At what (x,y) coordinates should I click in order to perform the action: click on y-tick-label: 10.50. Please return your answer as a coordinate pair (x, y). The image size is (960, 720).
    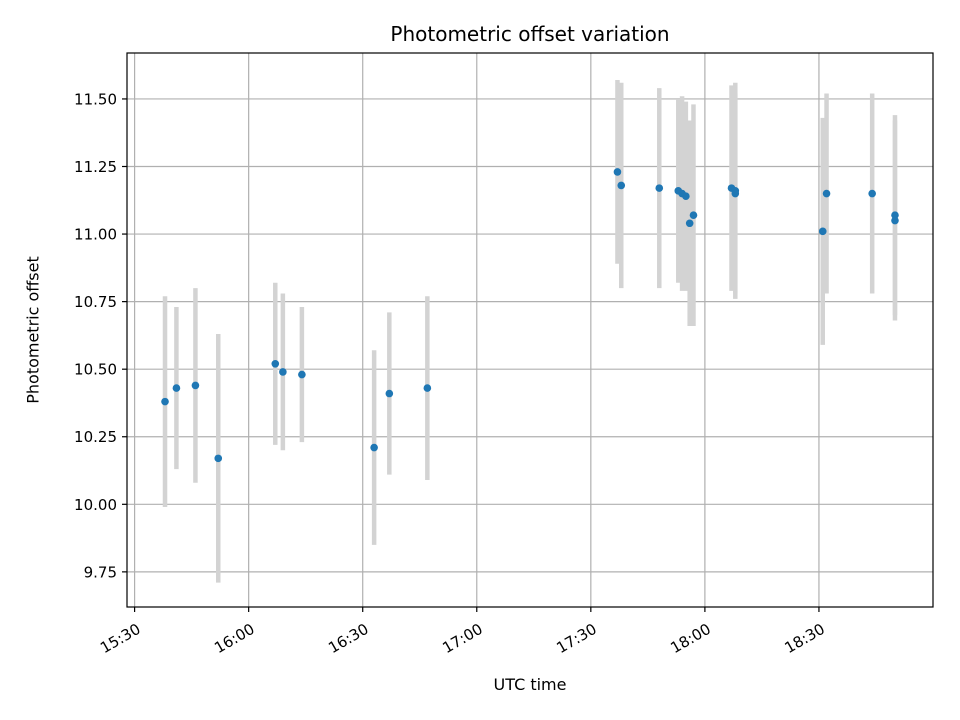
    Looking at the image, I should click on (95, 370).